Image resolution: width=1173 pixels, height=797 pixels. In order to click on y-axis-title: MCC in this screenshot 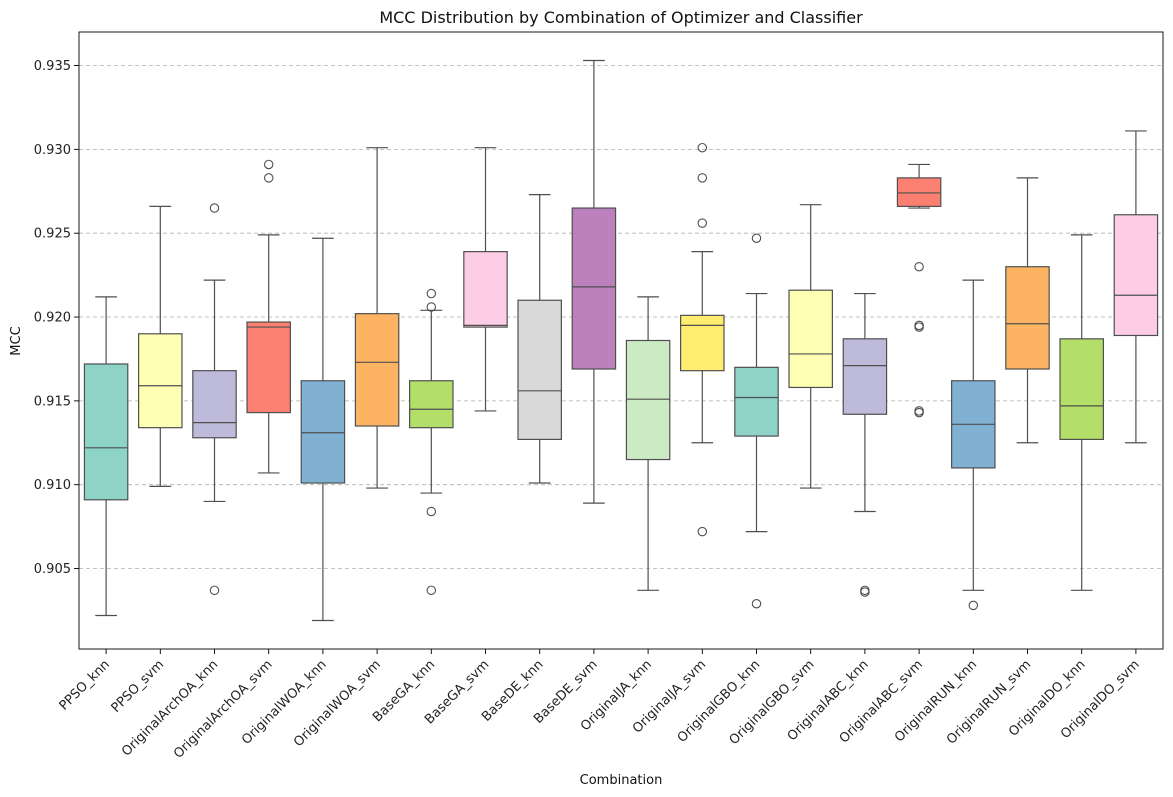, I will do `click(16, 340)`.